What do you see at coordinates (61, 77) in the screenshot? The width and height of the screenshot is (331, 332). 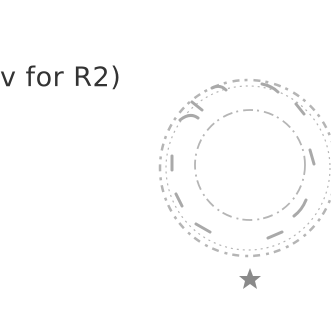 I see `document-text: v for R2)` at bounding box center [61, 77].